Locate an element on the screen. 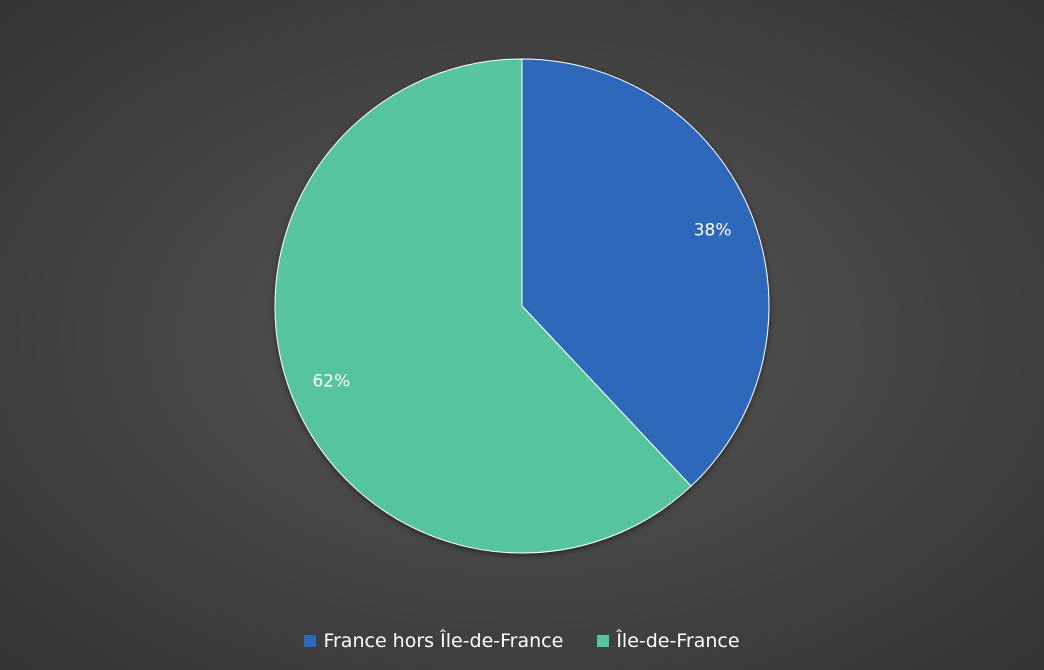  legend: France hors Île-de-France Île-de-France is located at coordinates (522, 641).